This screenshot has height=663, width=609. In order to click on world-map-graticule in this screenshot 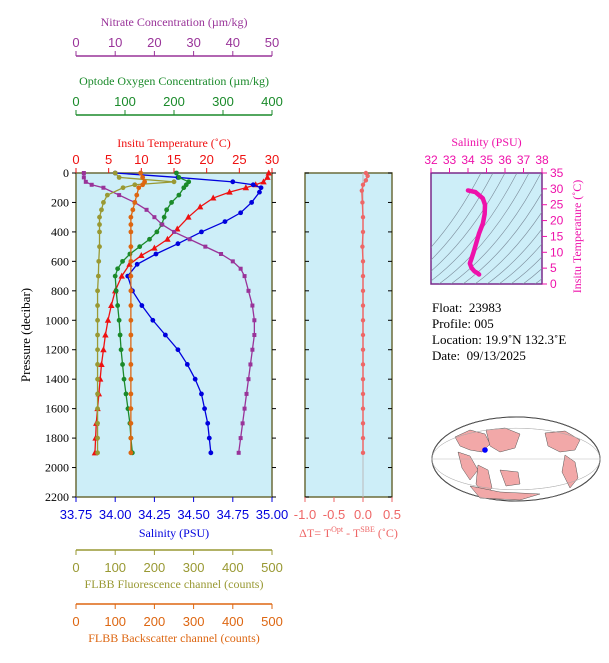, I will do `click(516, 459)`.